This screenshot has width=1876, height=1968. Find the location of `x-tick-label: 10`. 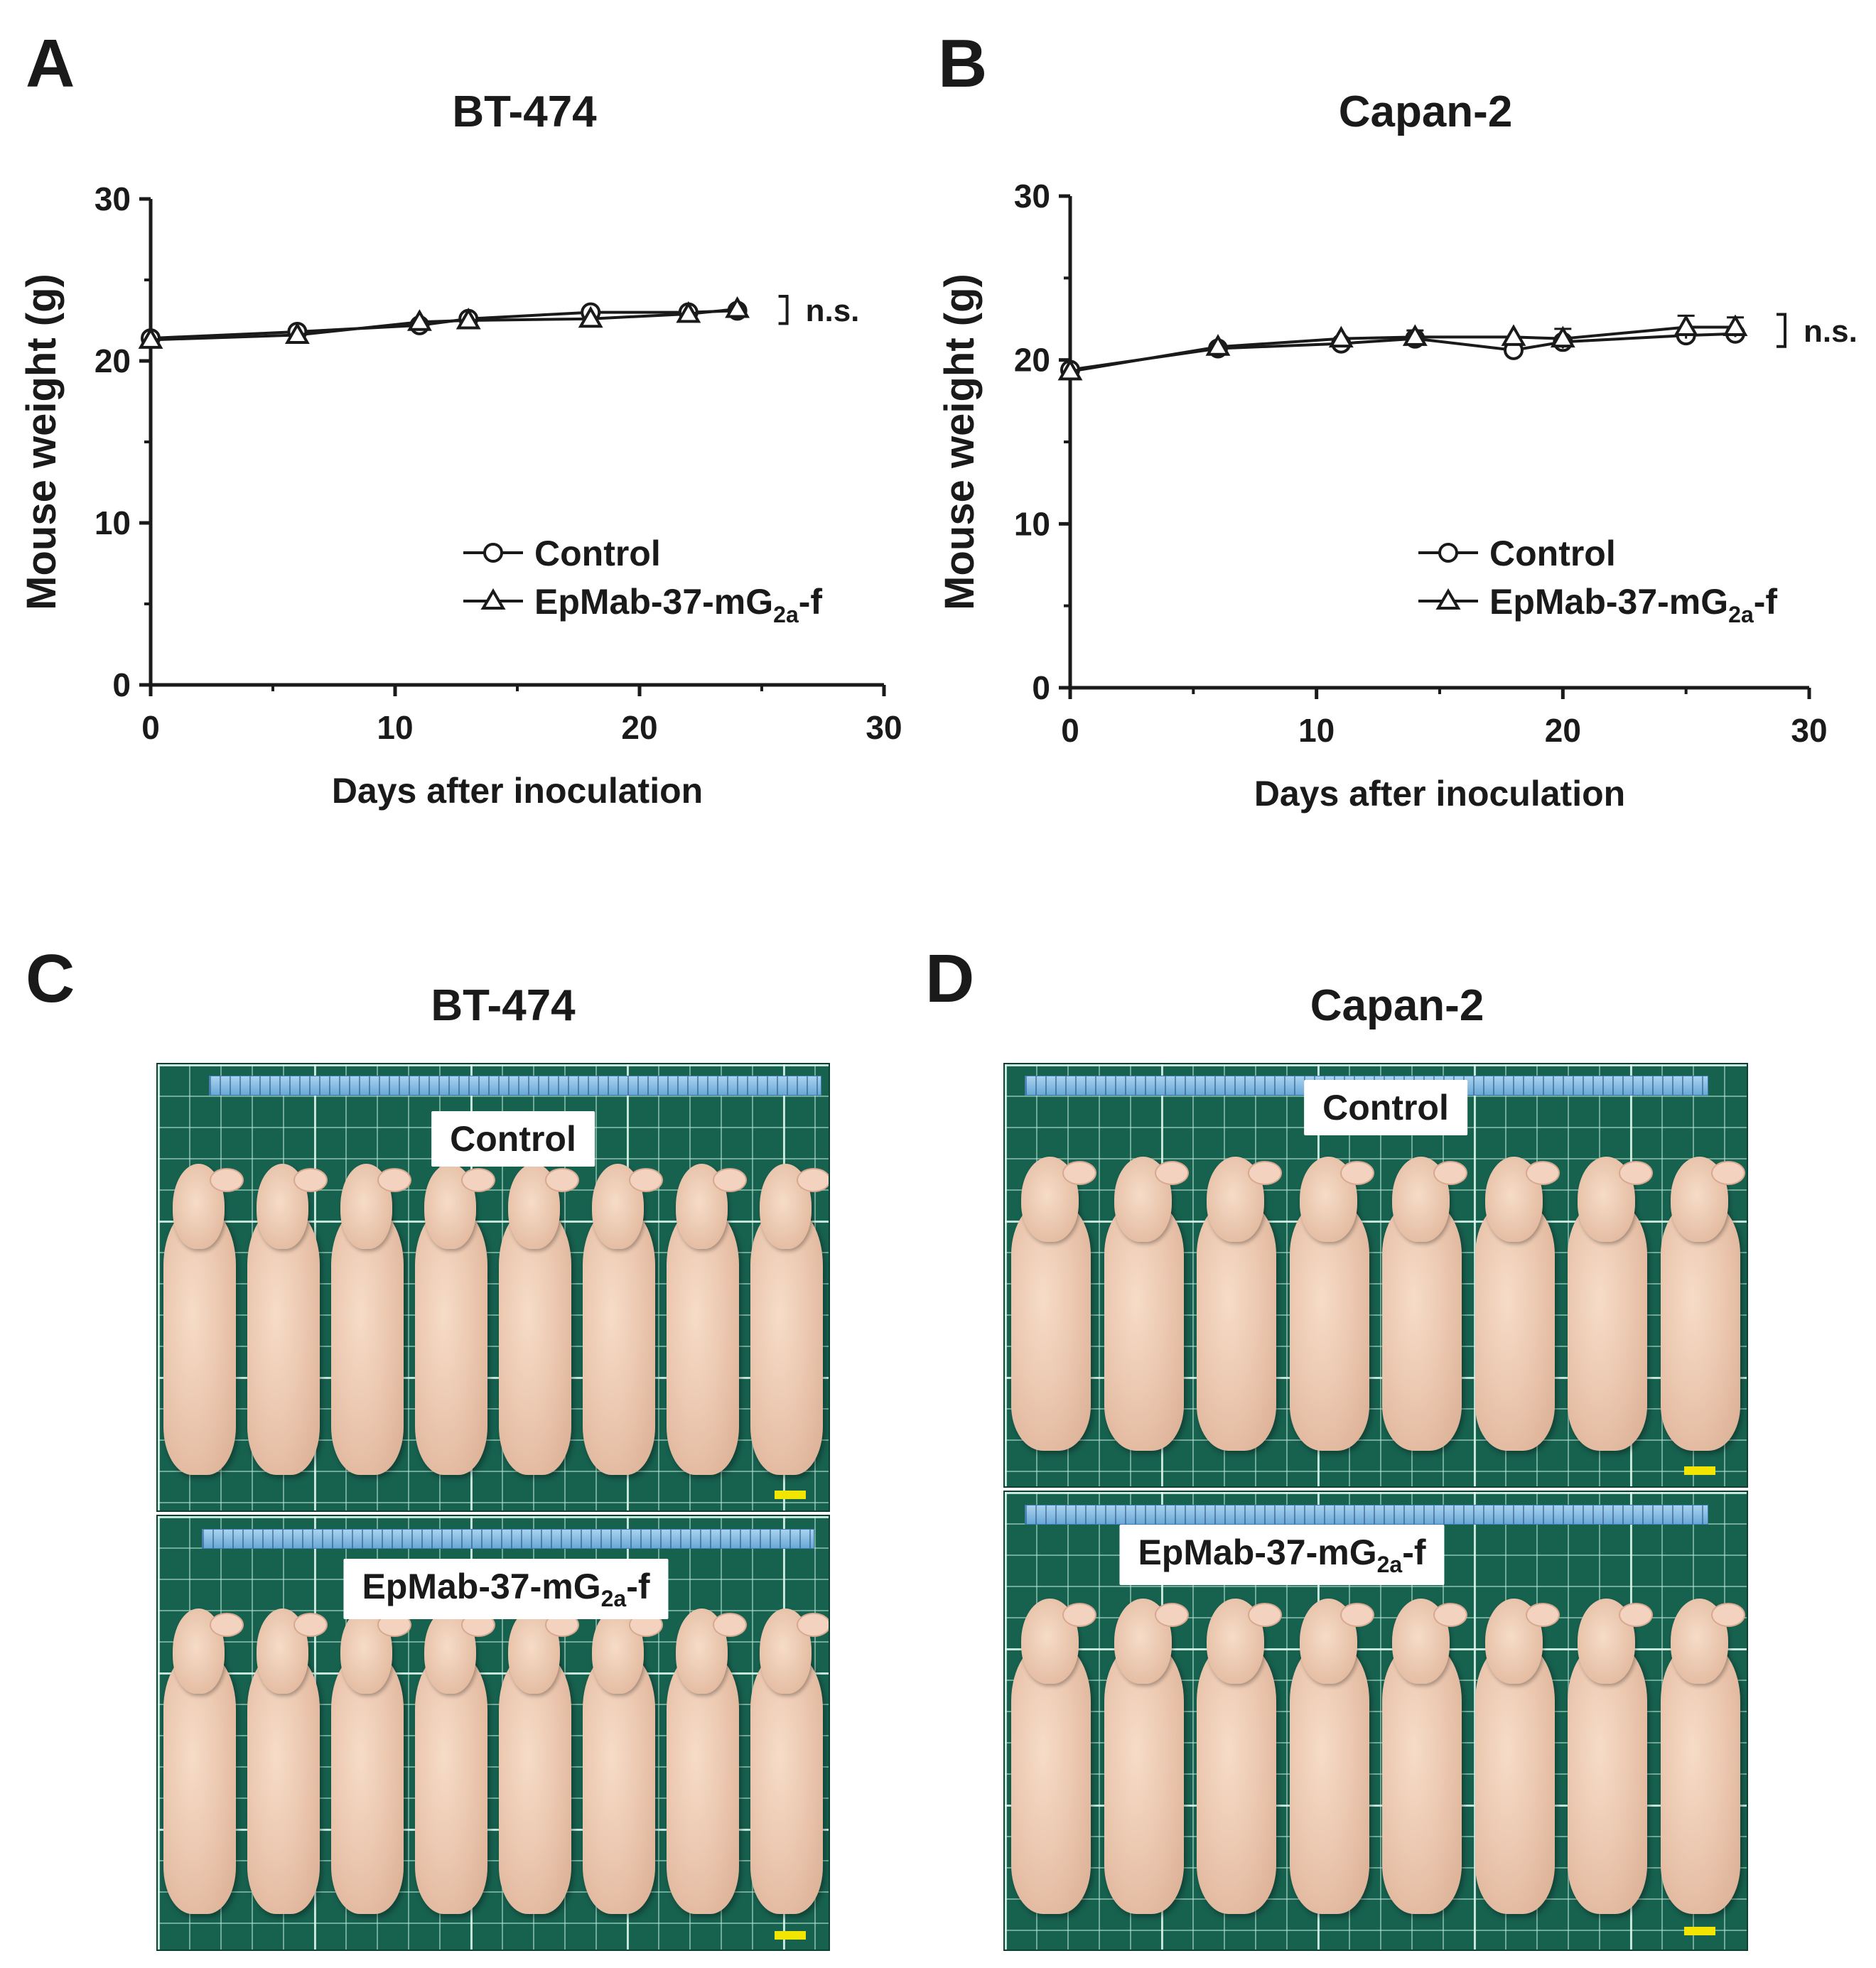

x-tick-label: 10 is located at coordinates (1316, 730).